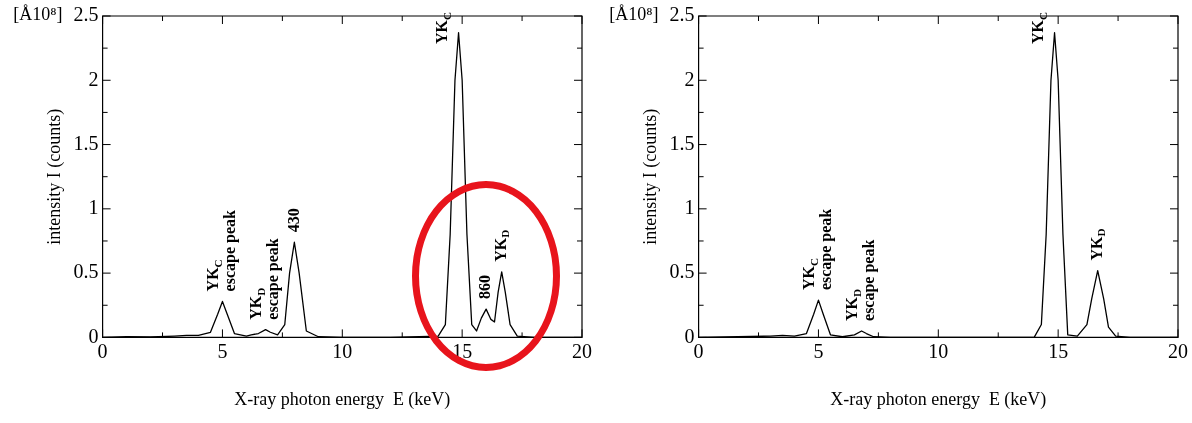  I want to click on annotation: 430, so click(293, 220).